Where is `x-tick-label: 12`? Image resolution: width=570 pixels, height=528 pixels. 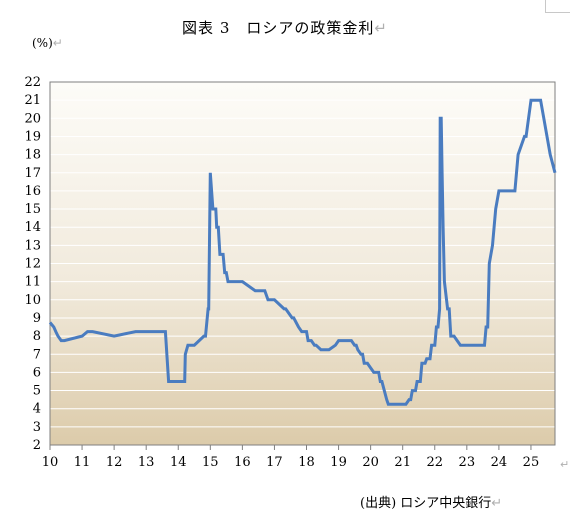
x-tick-label: 12 is located at coordinates (114, 462).